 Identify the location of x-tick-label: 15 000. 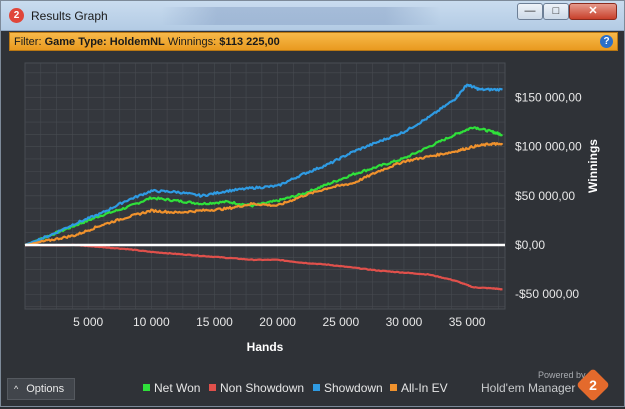
(214, 322).